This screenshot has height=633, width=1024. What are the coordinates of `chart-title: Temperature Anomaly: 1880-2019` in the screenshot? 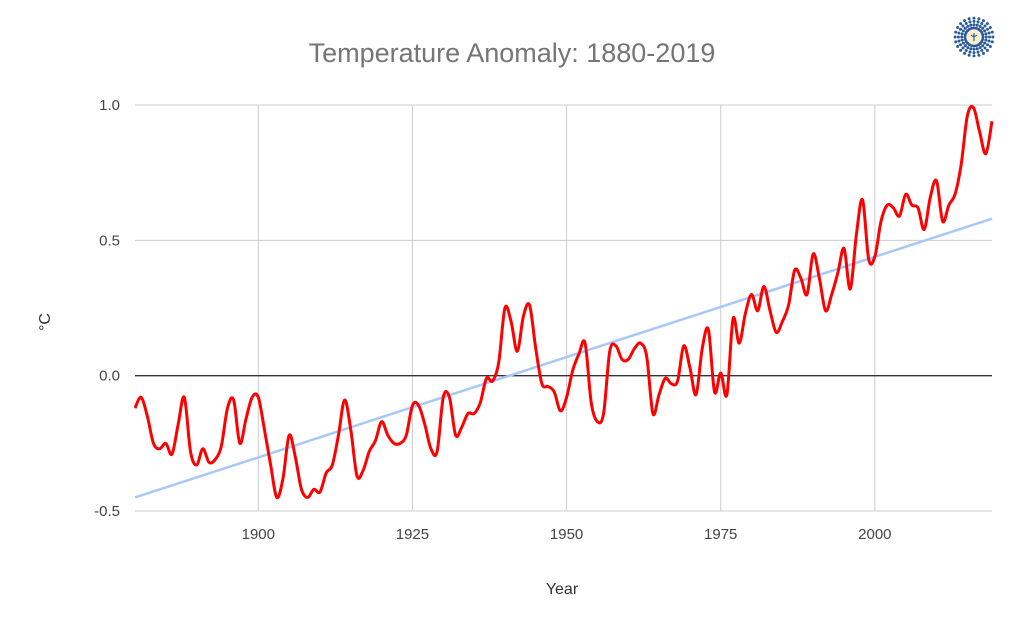 It's located at (512, 53).